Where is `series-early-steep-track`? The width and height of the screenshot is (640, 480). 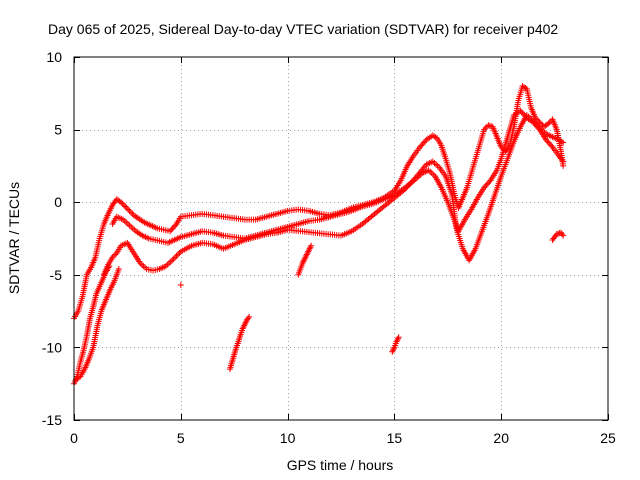 series-early-steep-track is located at coordinates (92, 325).